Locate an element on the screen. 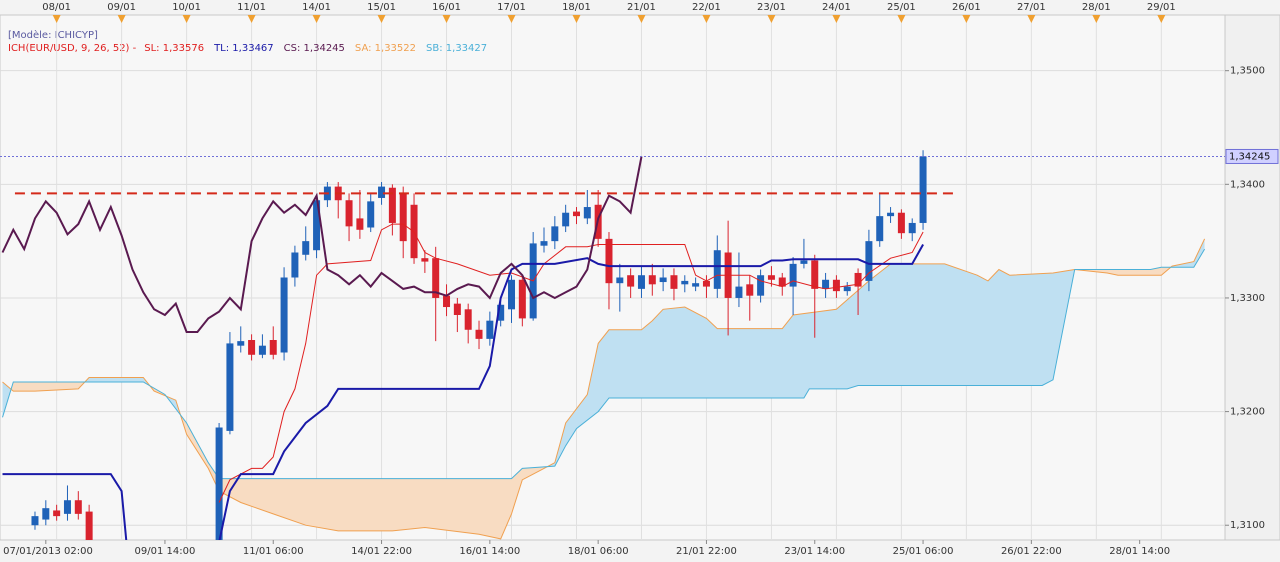 The width and height of the screenshot is (1280, 562). legend-entry: CS: 1,34245 is located at coordinates (314, 48).